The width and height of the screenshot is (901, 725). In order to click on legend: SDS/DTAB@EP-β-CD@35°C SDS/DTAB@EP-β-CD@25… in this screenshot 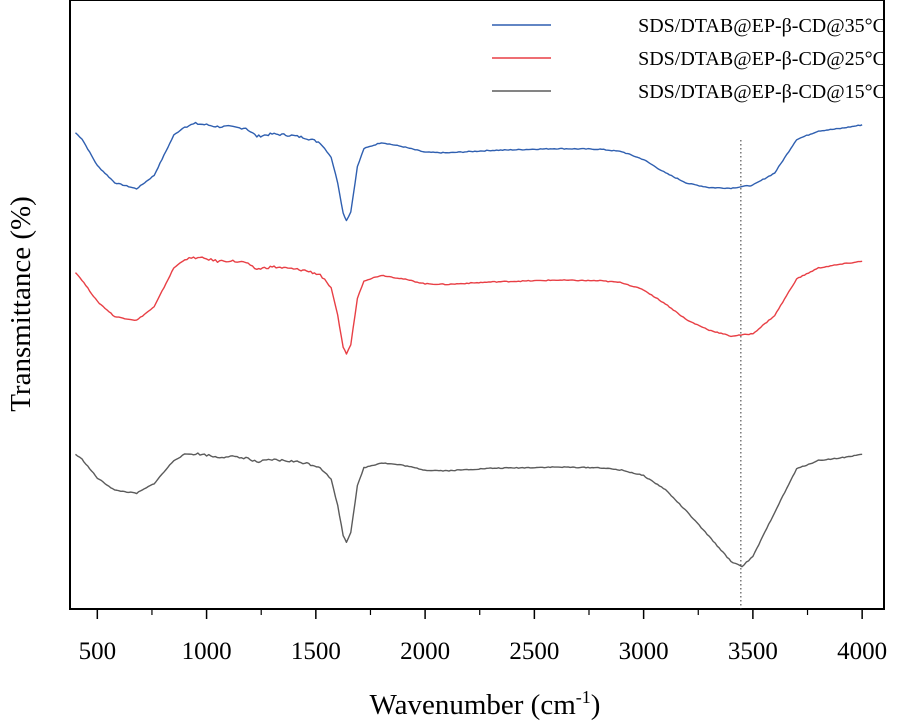, I will do `click(689, 59)`.